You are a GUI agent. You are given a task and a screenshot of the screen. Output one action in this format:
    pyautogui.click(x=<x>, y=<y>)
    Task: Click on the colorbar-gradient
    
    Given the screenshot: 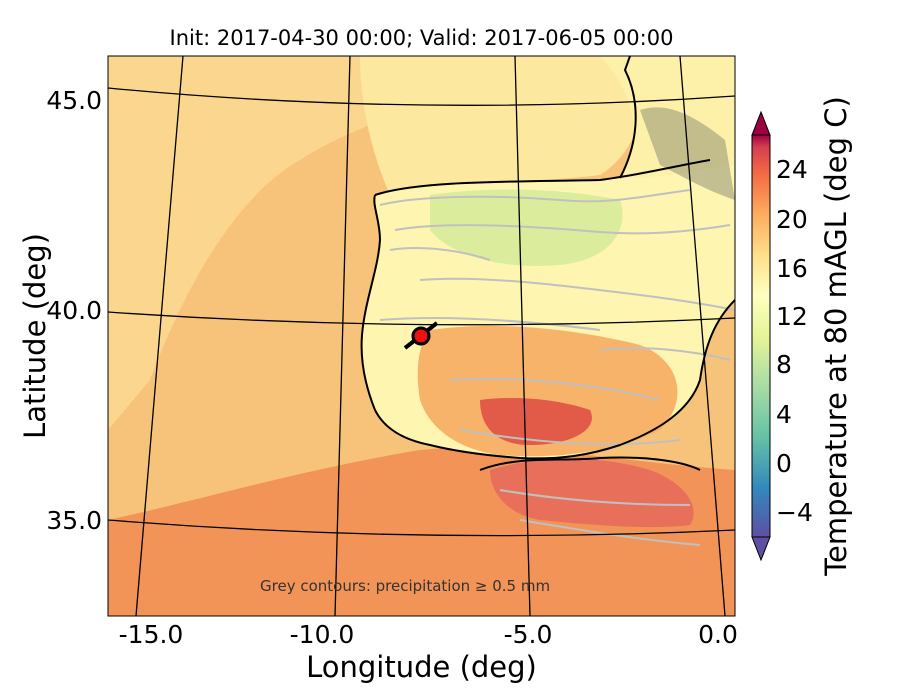 What is the action you would take?
    pyautogui.click(x=761, y=336)
    